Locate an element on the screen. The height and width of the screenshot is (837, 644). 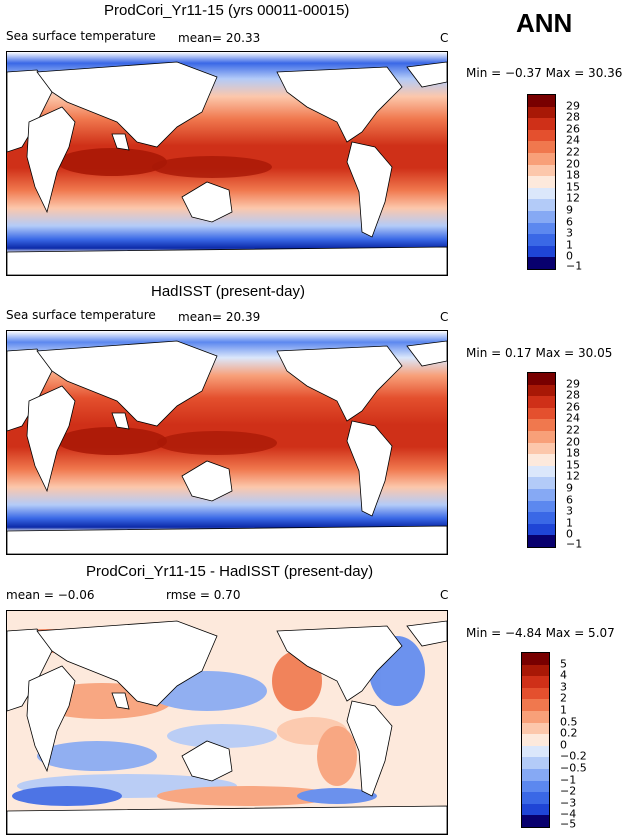
panel2-tick: 22 is located at coordinates (573, 430).